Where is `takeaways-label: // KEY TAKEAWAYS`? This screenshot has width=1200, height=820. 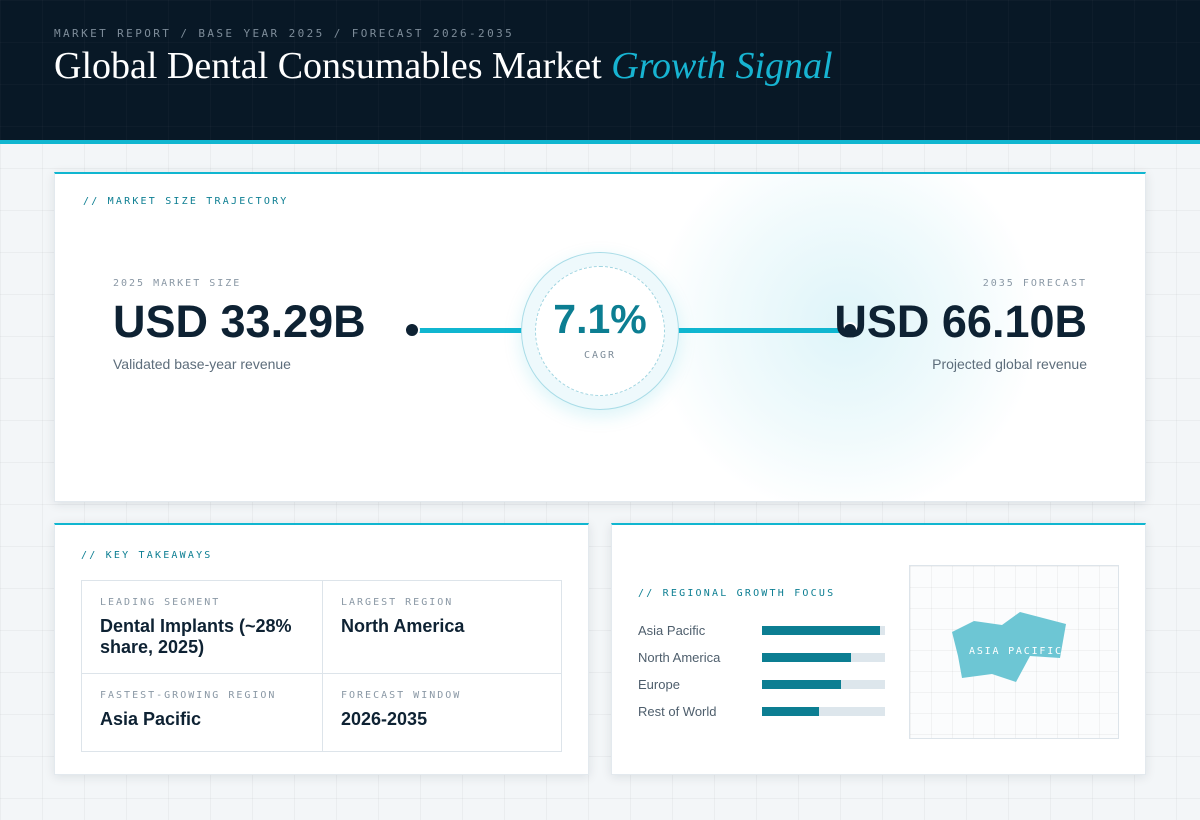 takeaways-label: // KEY TAKEAWAYS is located at coordinates (147, 555).